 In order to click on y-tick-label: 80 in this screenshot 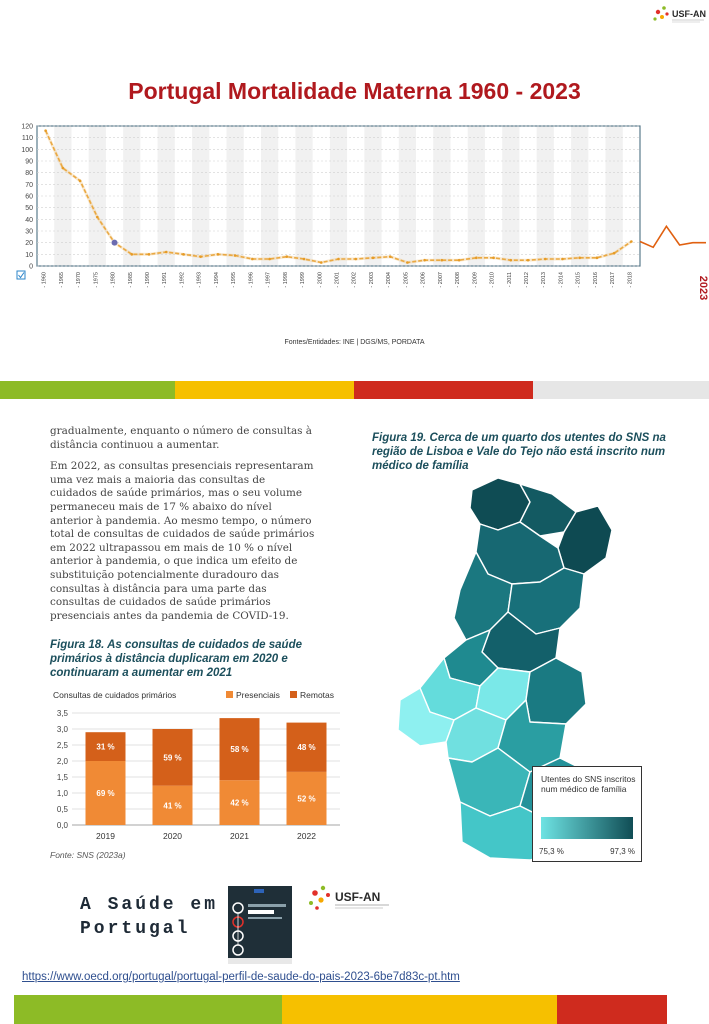, I will do `click(29, 173)`.